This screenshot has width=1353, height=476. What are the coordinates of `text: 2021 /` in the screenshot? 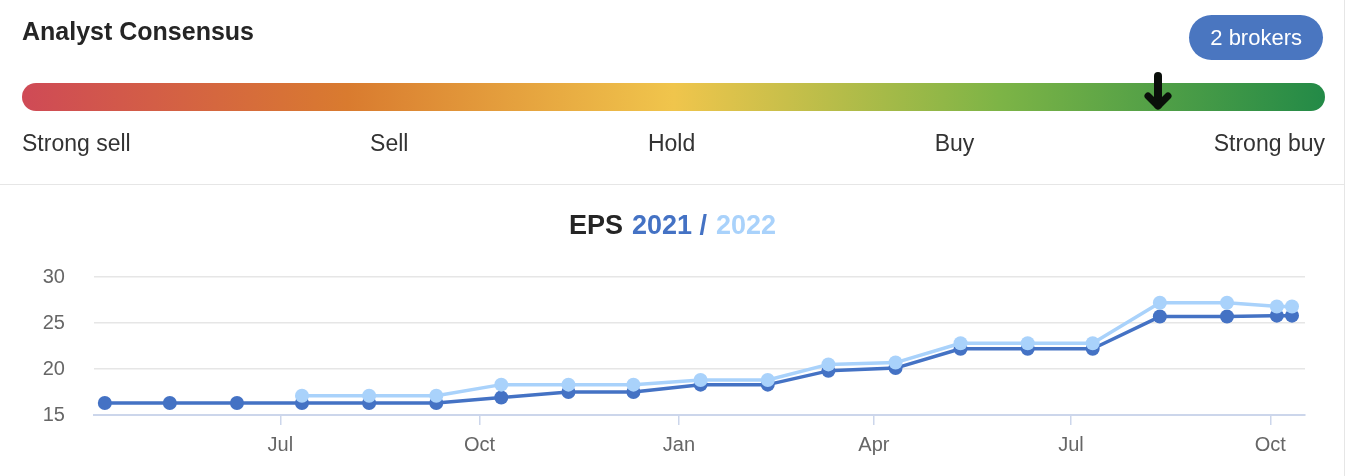 It's located at (669, 225).